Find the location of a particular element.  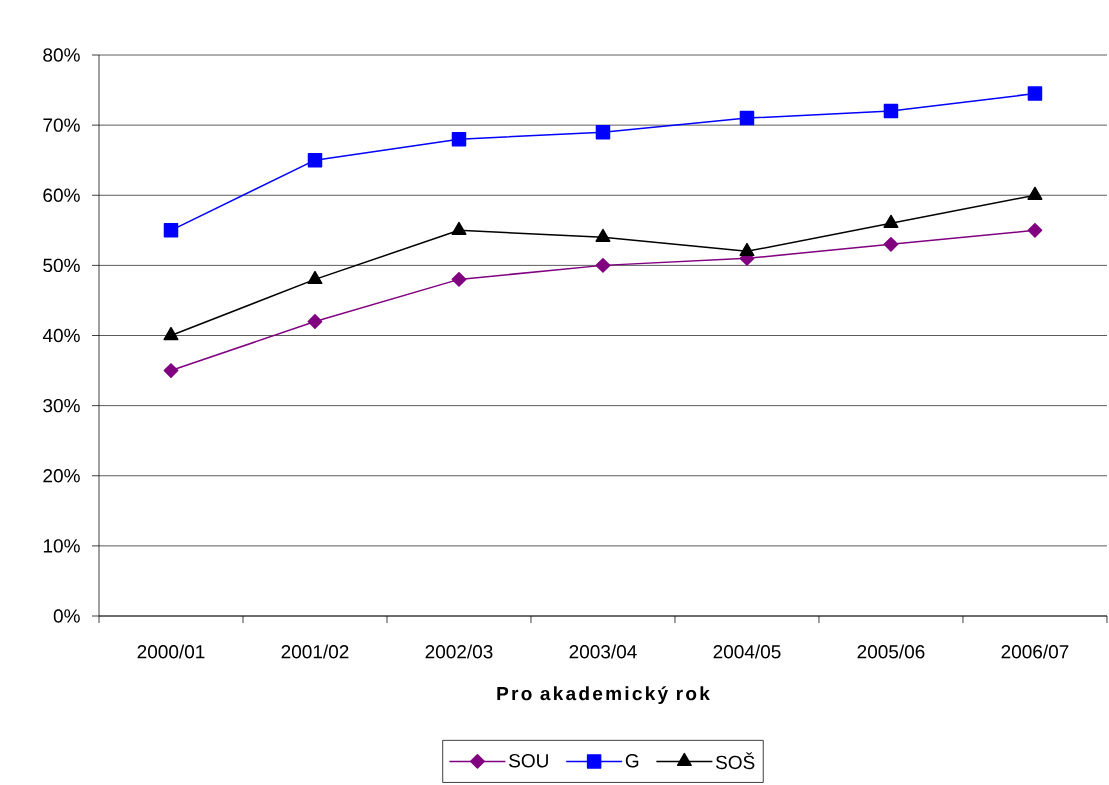

x-tick-label: 2000/01 is located at coordinates (171, 651).